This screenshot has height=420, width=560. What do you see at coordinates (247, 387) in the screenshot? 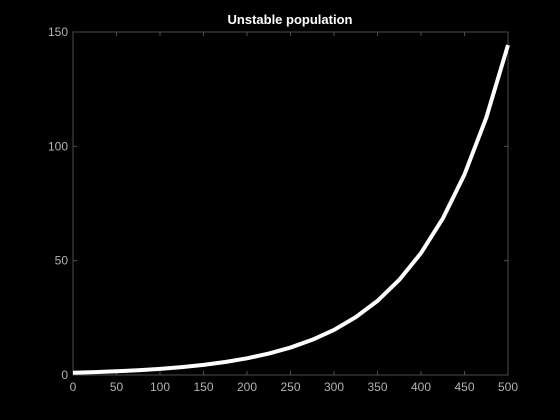
I see `x-tick-label: 200` at bounding box center [247, 387].